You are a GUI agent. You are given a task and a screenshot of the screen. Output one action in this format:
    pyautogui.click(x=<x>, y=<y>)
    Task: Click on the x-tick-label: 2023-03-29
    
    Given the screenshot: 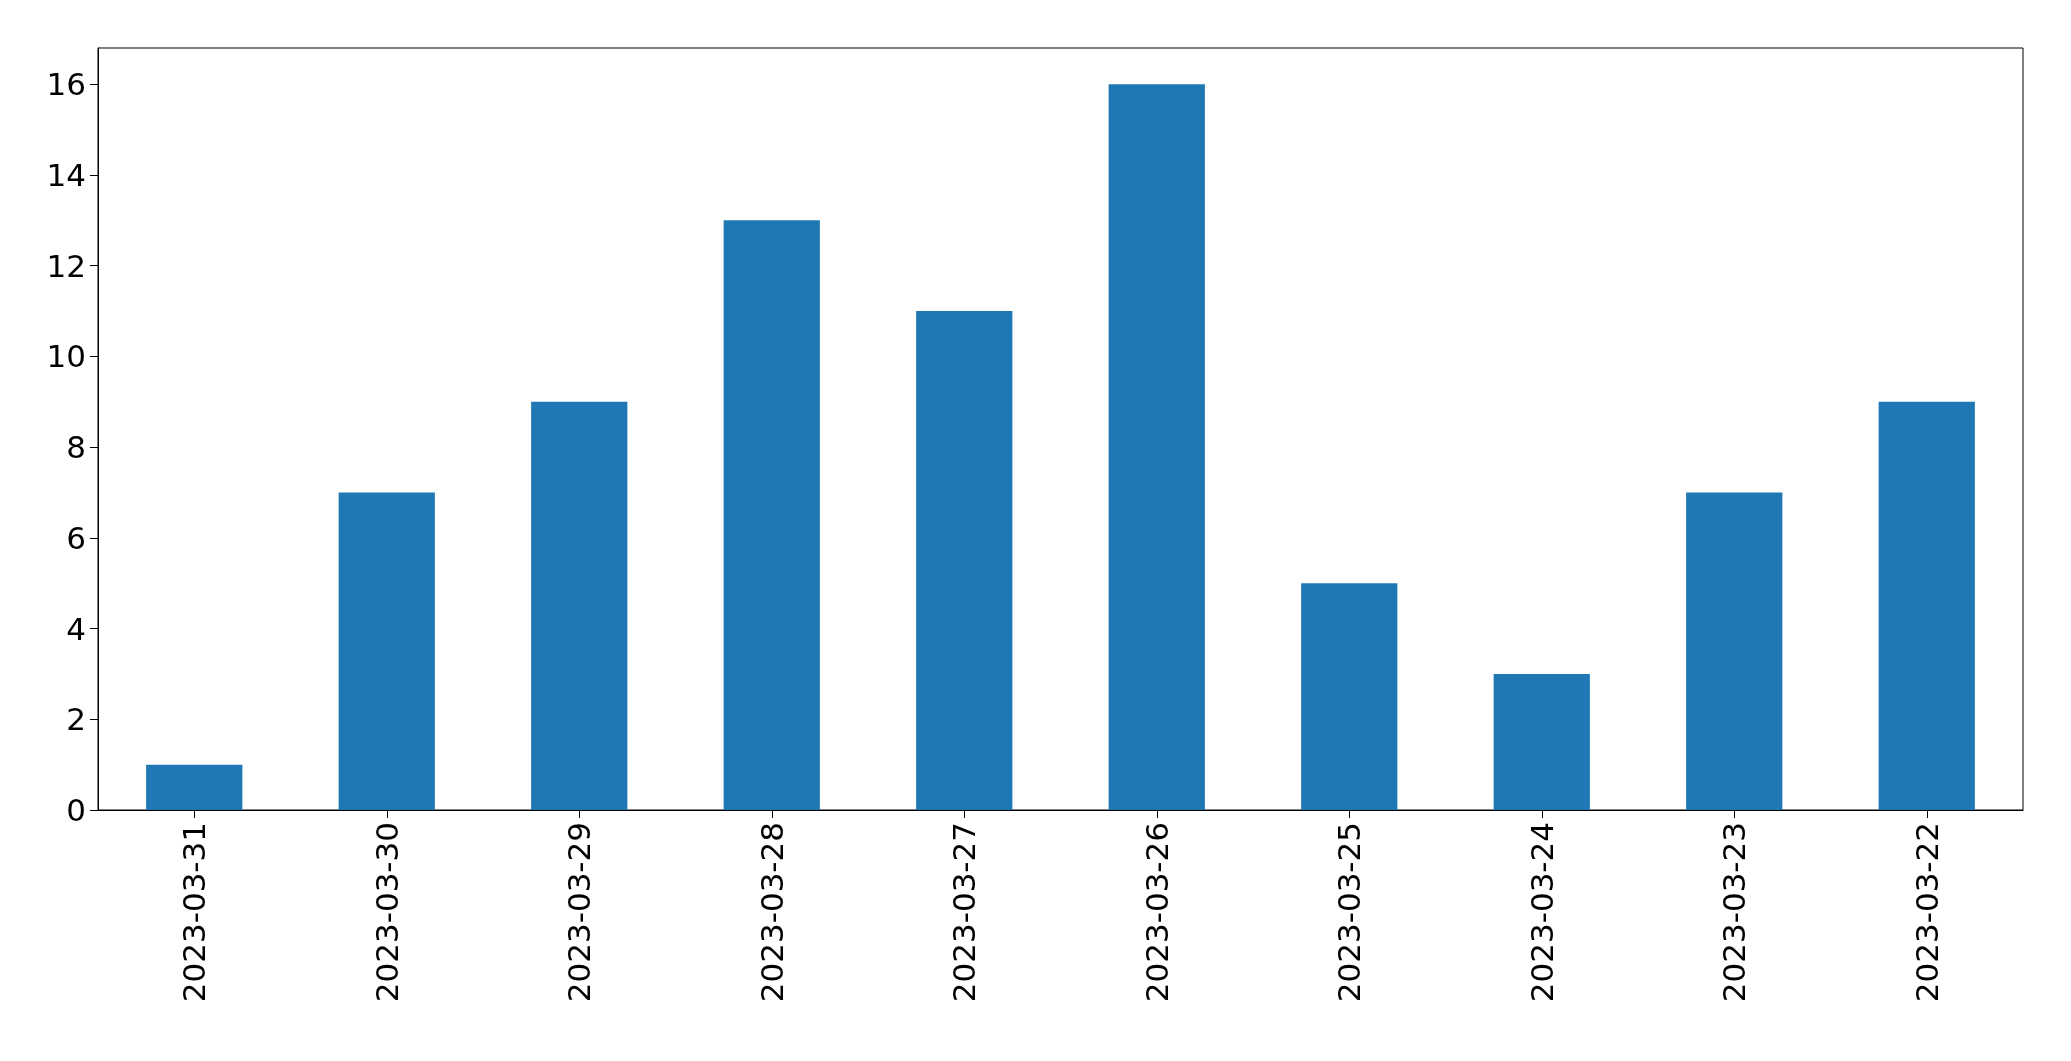 What is the action you would take?
    pyautogui.click(x=579, y=912)
    